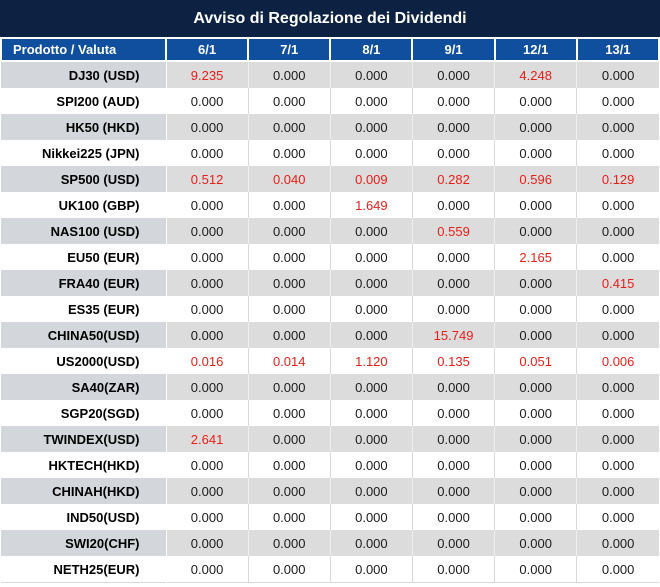 The width and height of the screenshot is (660, 587). I want to click on table-row: HK50 (HKD) 0.000 0.000 0.000 0.000 0.000 0.000, so click(330, 127).